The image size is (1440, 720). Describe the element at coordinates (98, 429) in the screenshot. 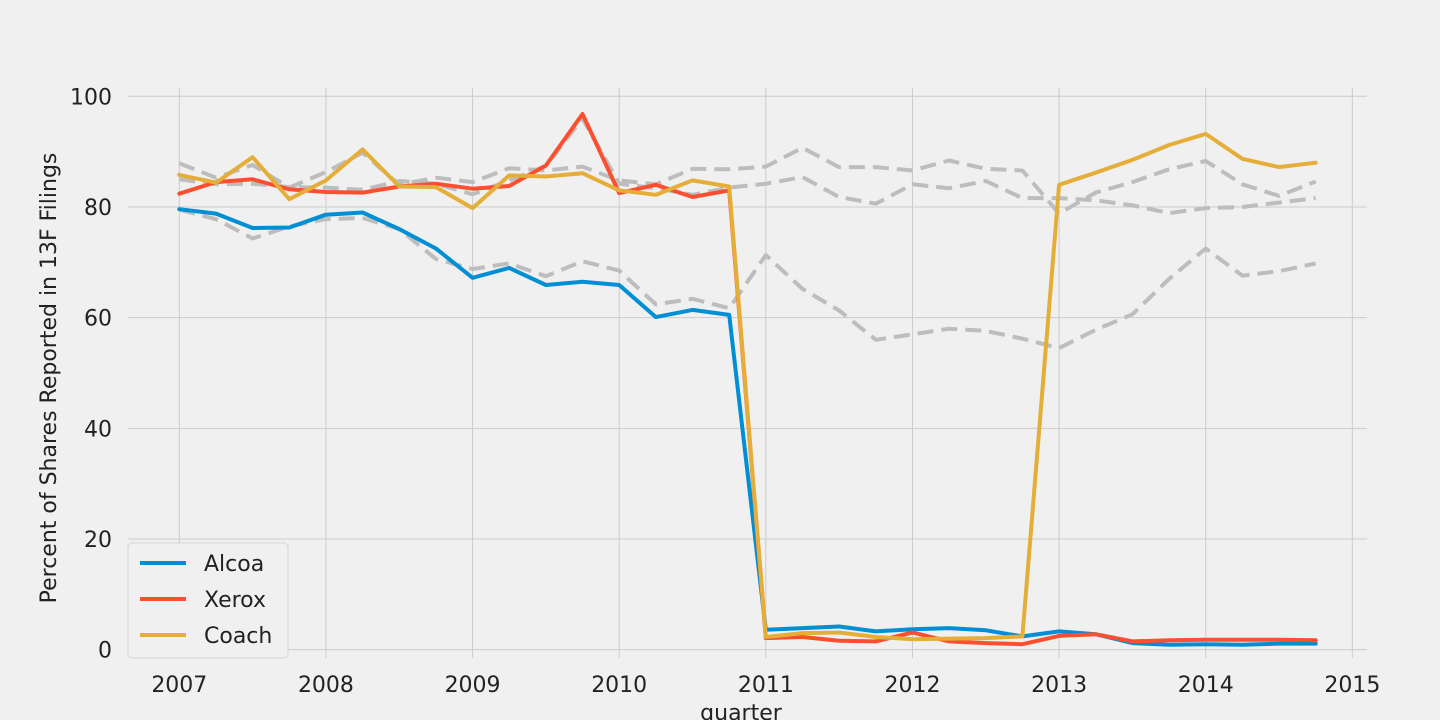

I see `y-tick-label: 40` at that location.